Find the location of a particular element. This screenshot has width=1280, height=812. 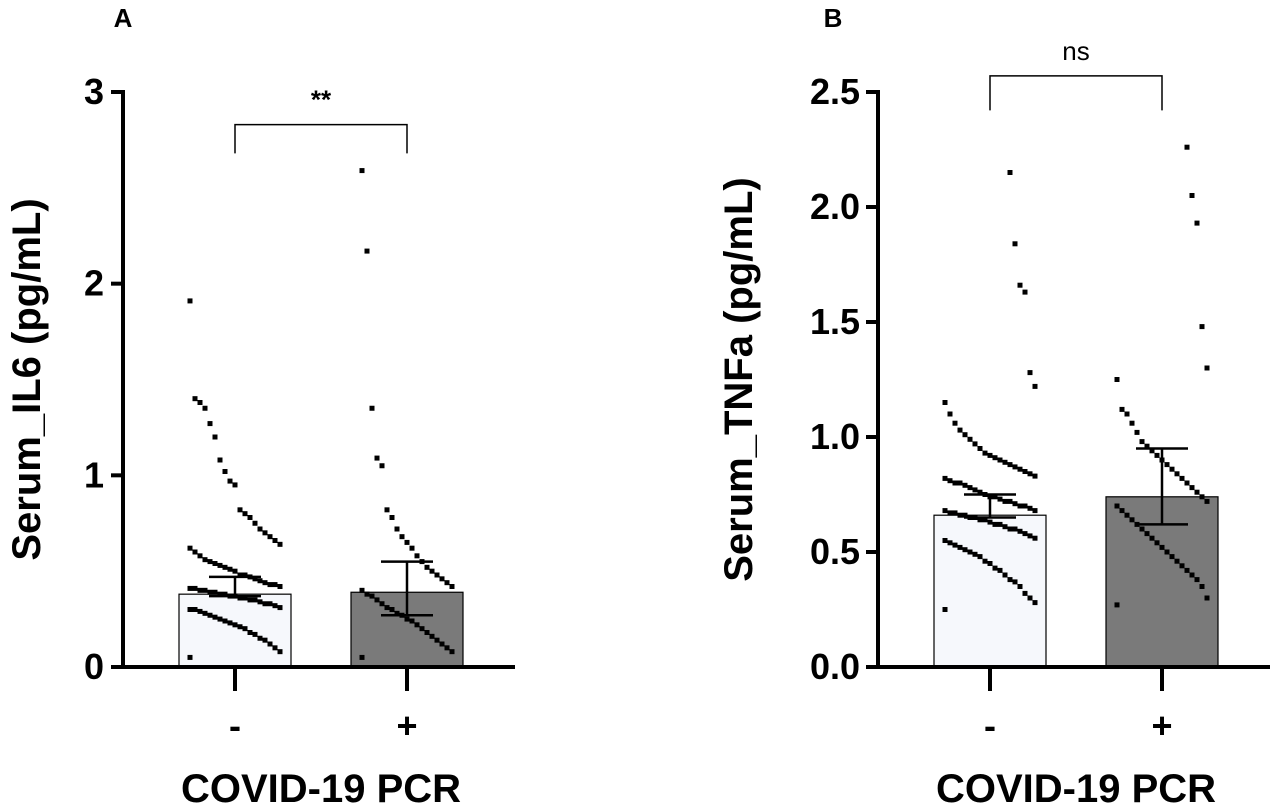

panel-a-category-label: + is located at coordinates (406, 725).